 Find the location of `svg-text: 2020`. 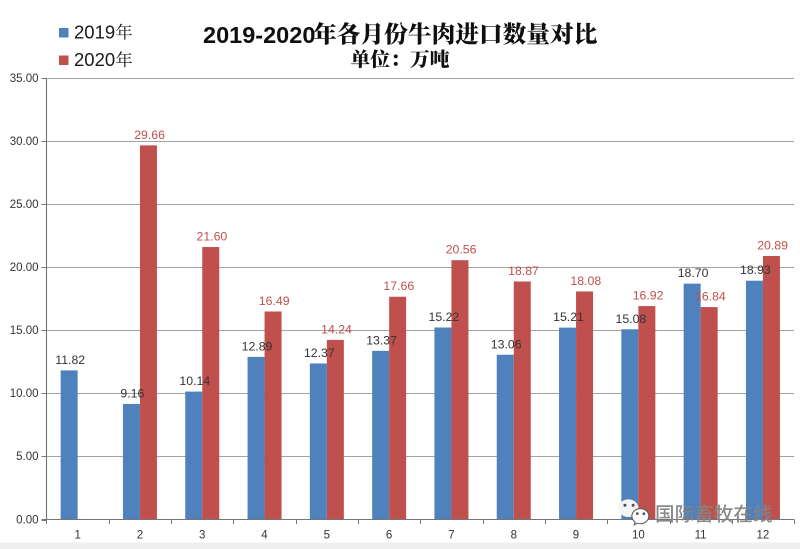

svg-text: 2020 is located at coordinates (94, 59).